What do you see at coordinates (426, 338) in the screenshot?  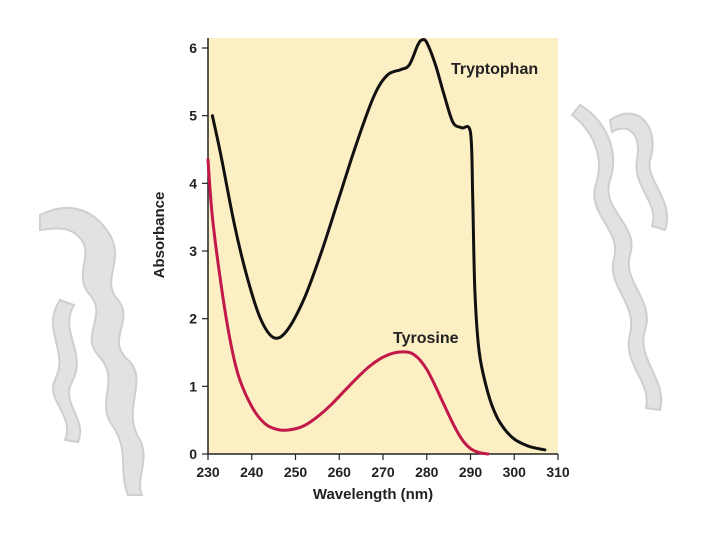 I see `series-label-tyrosine: Tyrosine` at bounding box center [426, 338].